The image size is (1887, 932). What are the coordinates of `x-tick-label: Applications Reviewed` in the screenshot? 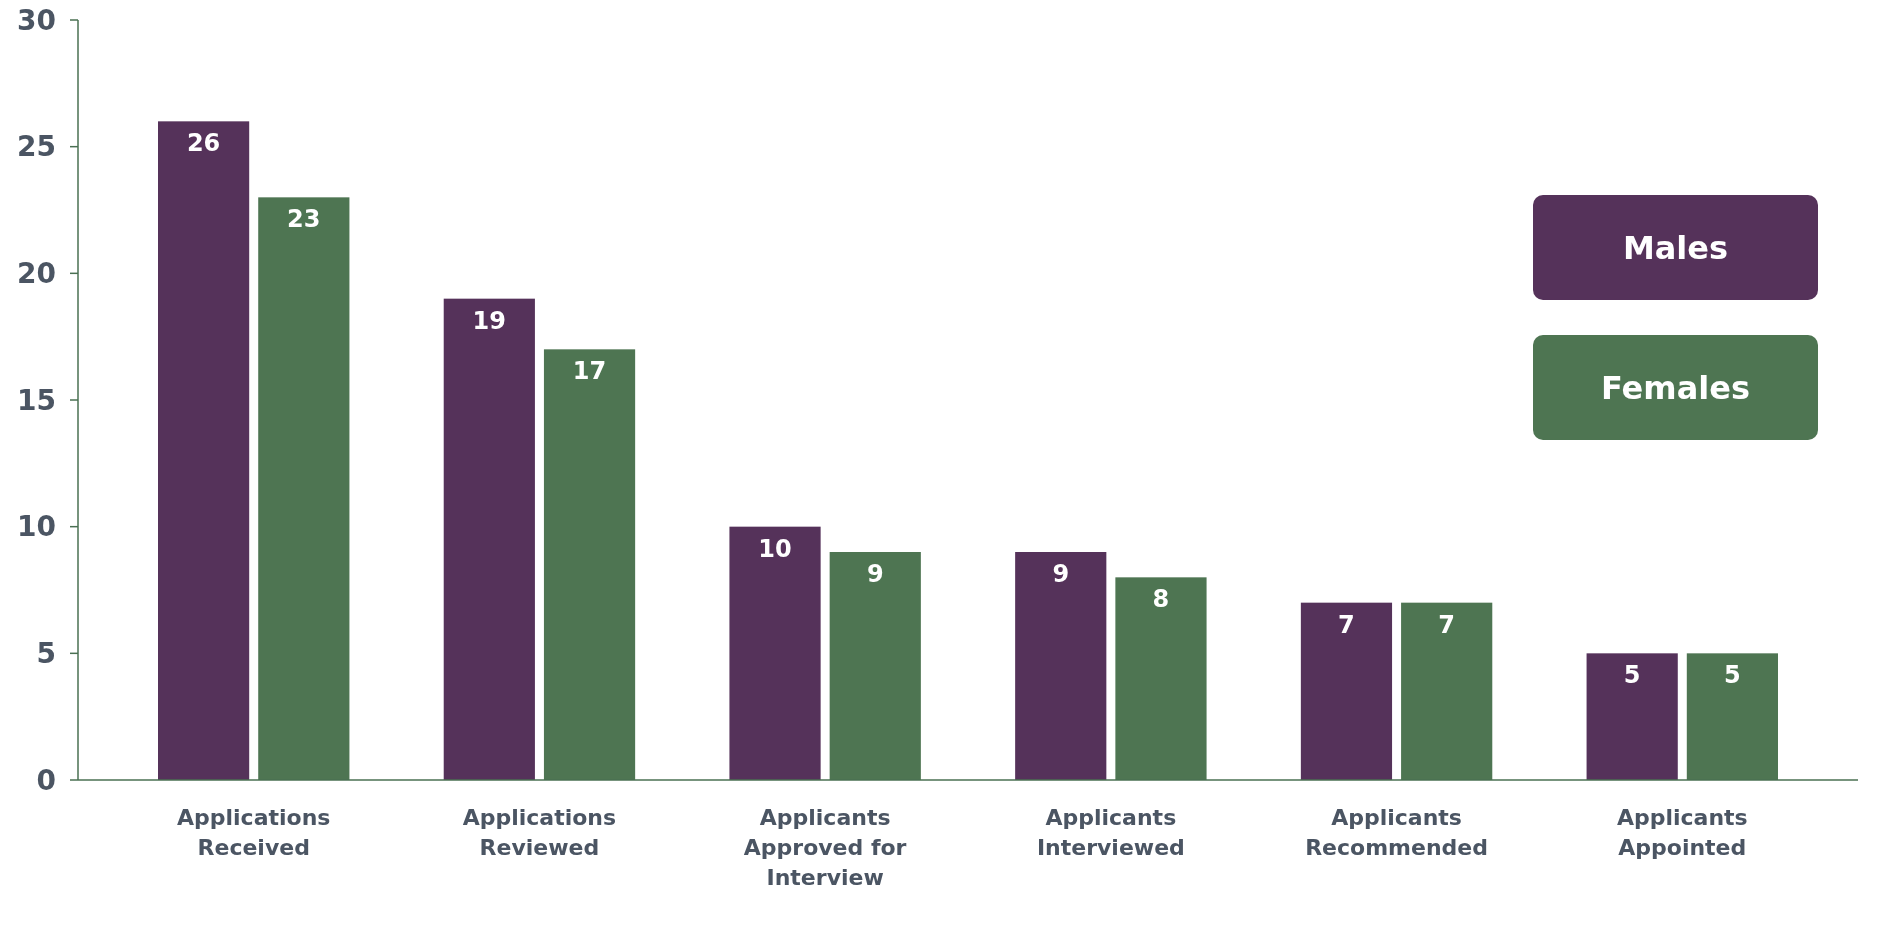 It's located at (539, 832).